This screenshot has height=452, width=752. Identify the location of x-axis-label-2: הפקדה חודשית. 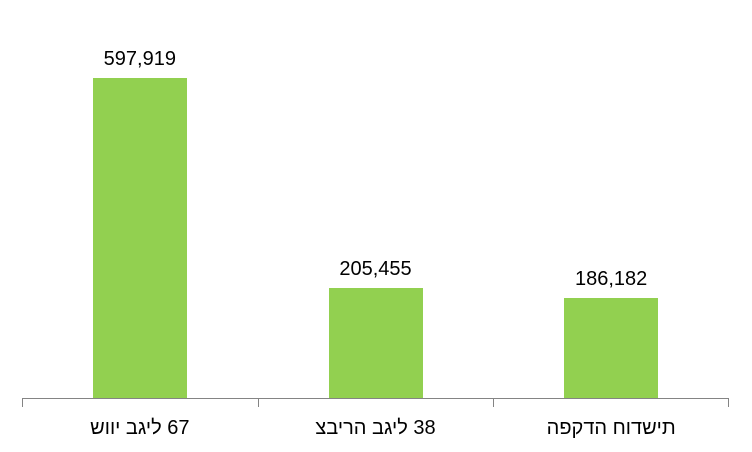
(611, 428).